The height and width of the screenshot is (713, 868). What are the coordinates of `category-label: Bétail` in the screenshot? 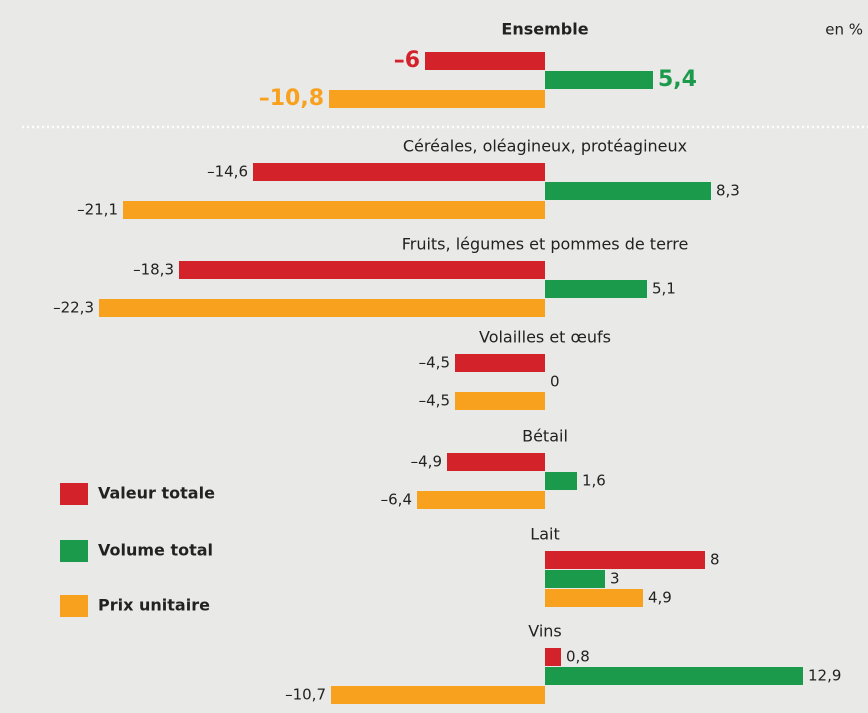 It's located at (545, 436).